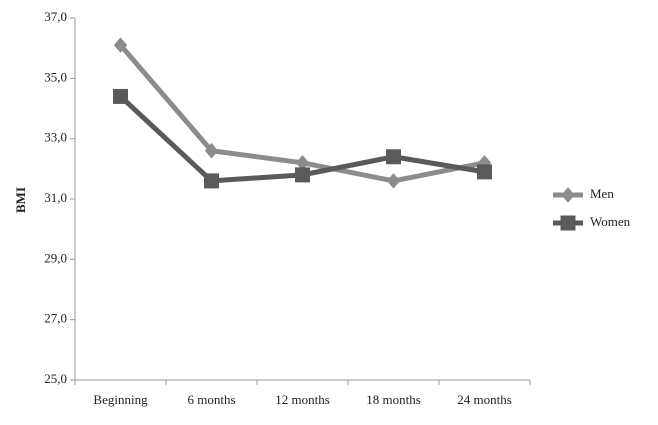  I want to click on y-tick-label: 35,0, so click(55, 76).